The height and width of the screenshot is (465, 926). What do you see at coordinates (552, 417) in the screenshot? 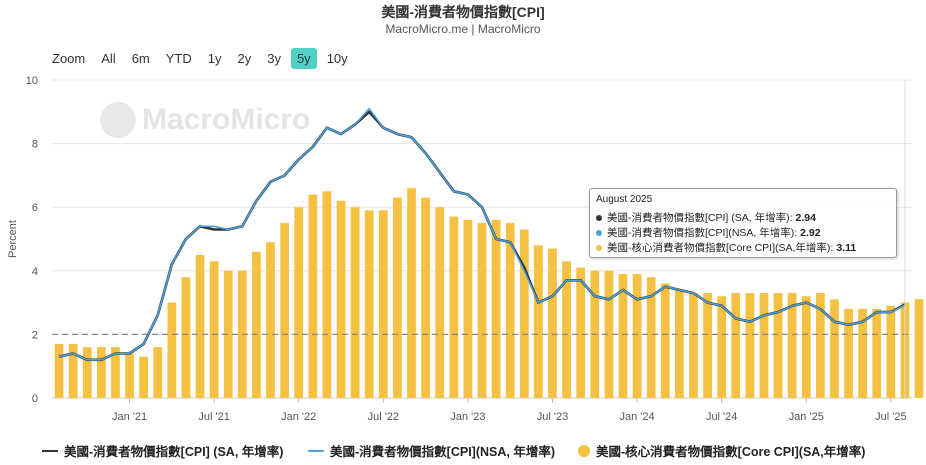
I see `x-tick-label: Jul '23` at bounding box center [552, 417].